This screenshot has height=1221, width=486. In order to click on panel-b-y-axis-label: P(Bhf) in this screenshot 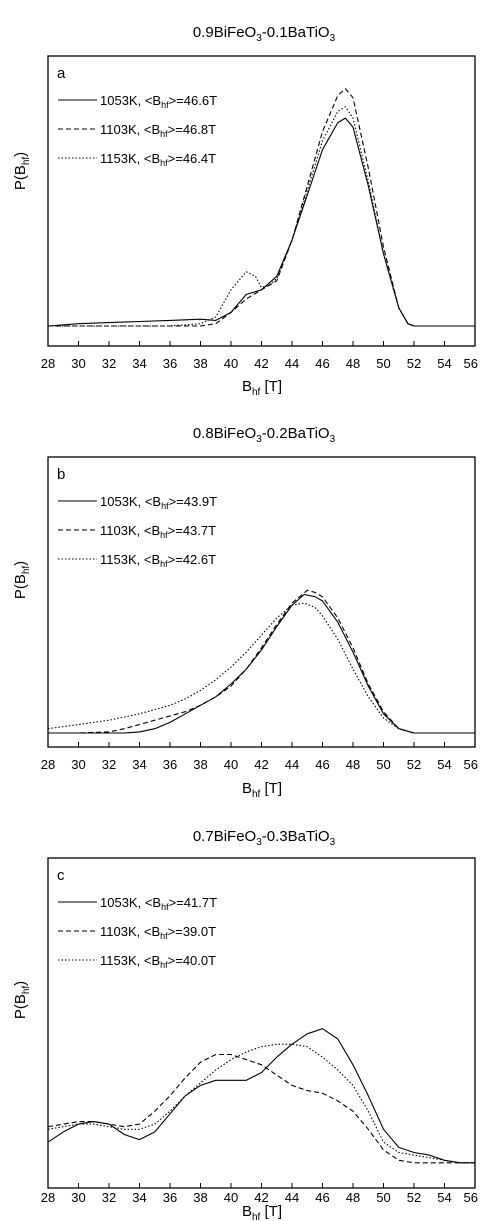, I will do `click(22, 580)`.